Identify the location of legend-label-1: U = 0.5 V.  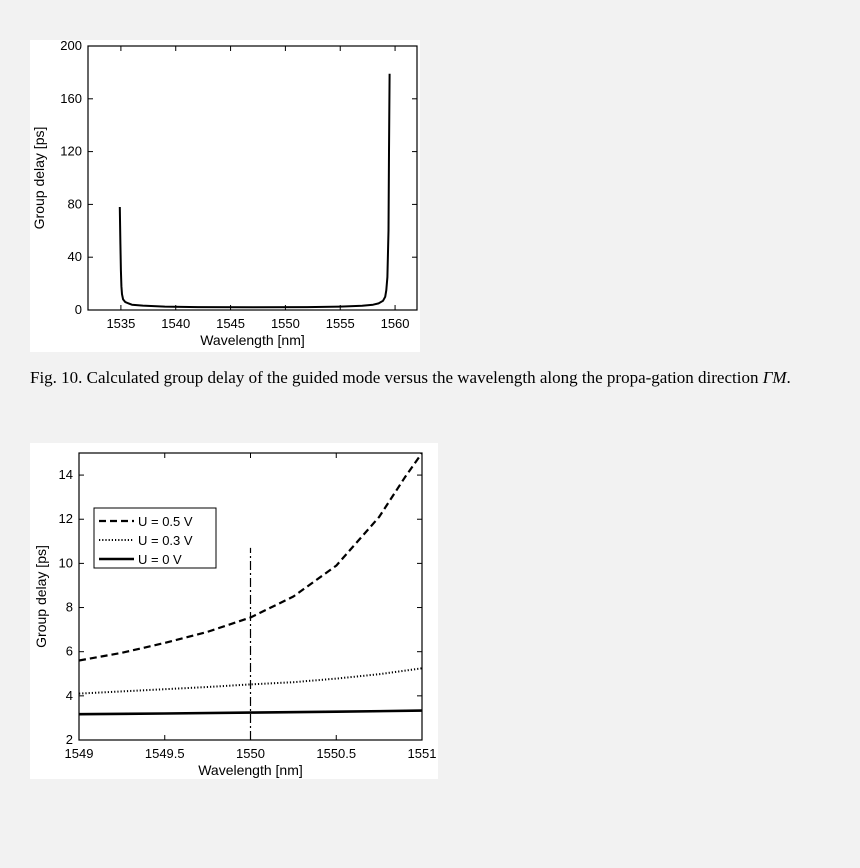
(165, 521).